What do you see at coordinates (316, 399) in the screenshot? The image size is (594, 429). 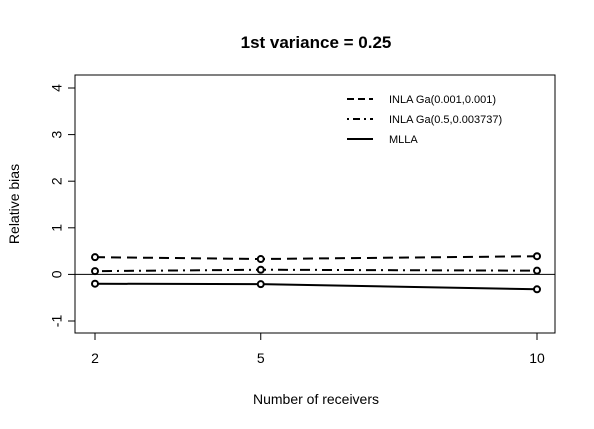 I see `x-axis-label: Number of receivers` at bounding box center [316, 399].